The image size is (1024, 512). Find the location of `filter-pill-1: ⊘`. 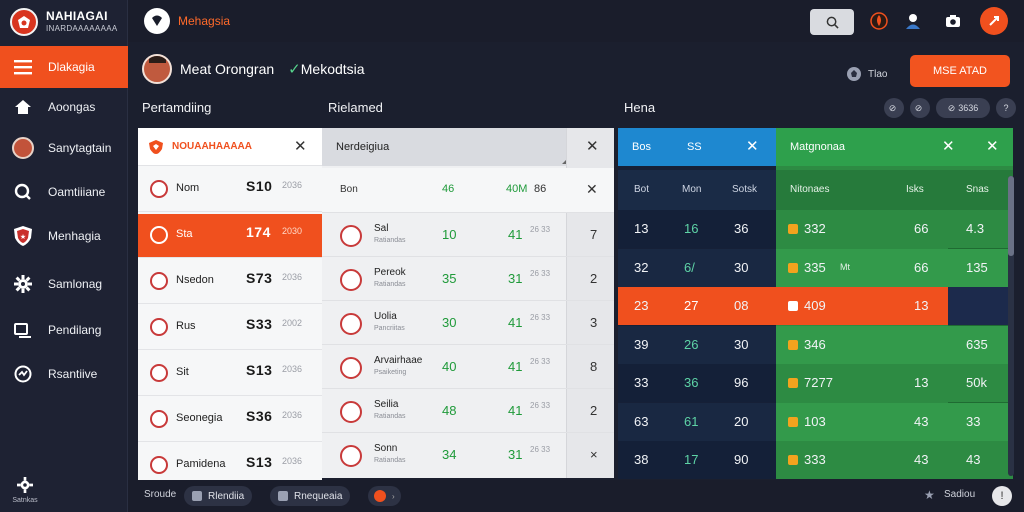

filter-pill-1: ⊘ is located at coordinates (894, 108).